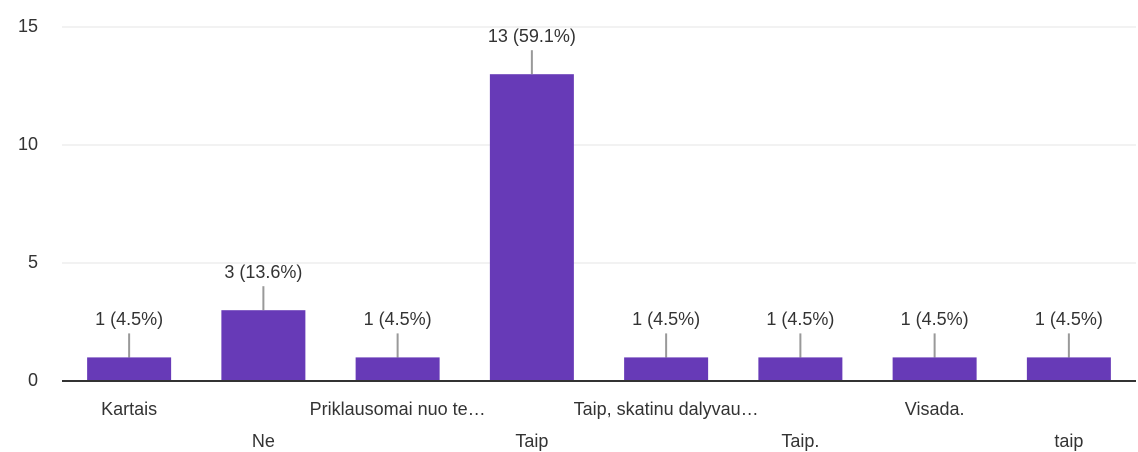 The height and width of the screenshot is (452, 1138). Describe the element at coordinates (263, 272) in the screenshot. I see `value-label: 3 (13.6%)` at that location.